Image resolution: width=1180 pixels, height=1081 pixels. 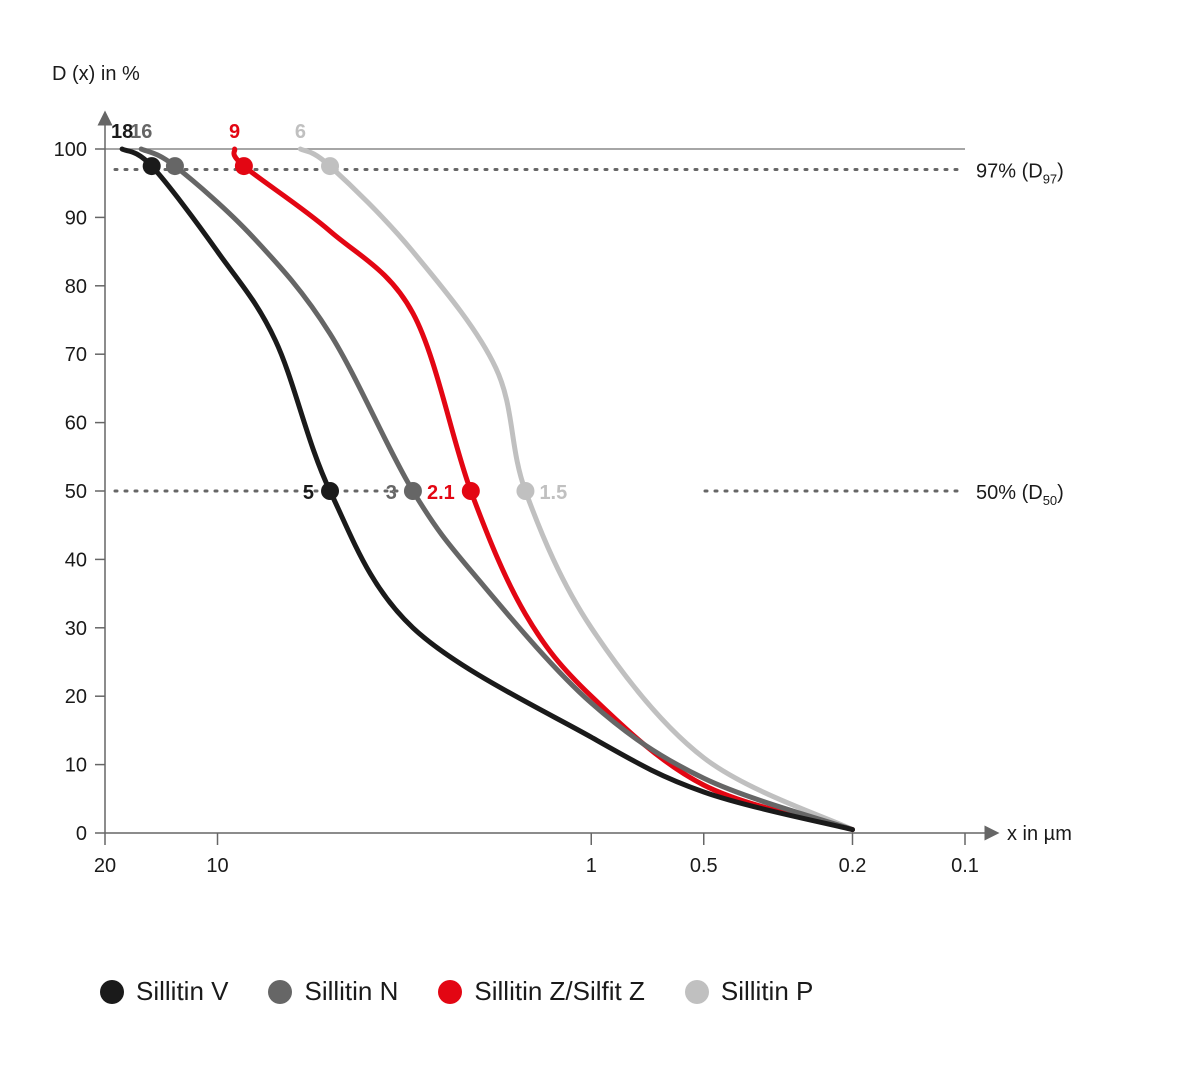 What do you see at coordinates (1020, 174) in the screenshot?
I see `ref-line-label: 97% (D97)` at bounding box center [1020, 174].